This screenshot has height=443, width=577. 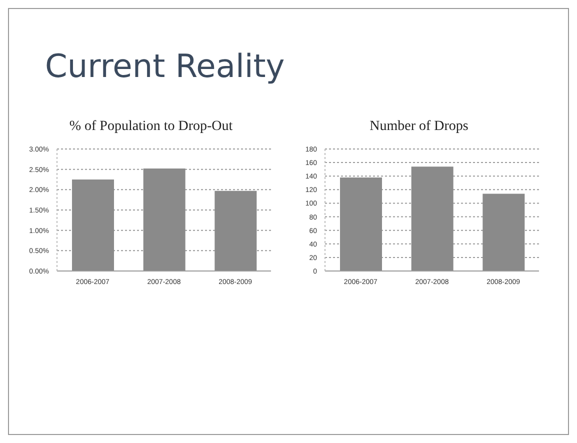 What do you see at coordinates (419, 127) in the screenshot?
I see `chart-title: Number of Drops` at bounding box center [419, 127].